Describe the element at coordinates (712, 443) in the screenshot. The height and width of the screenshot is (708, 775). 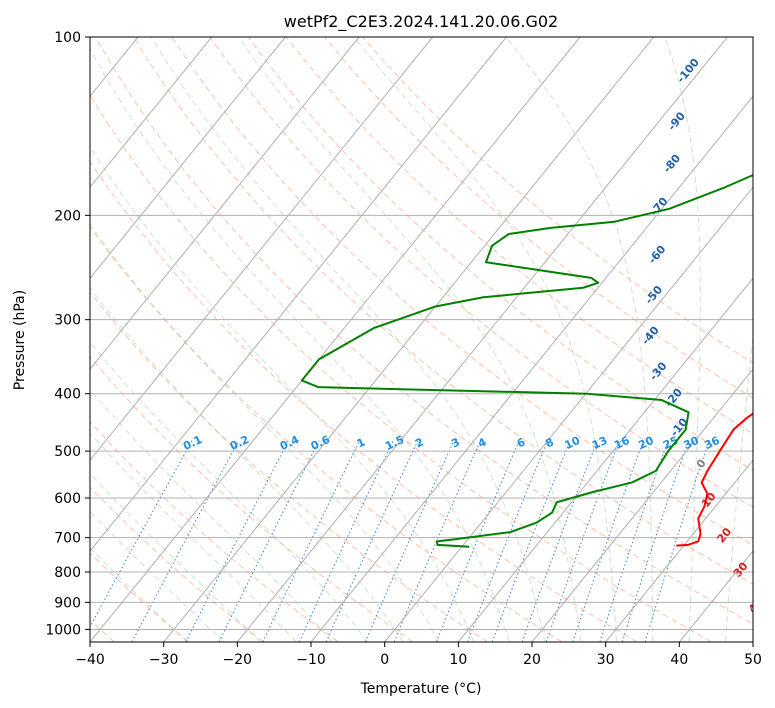
I see `mixing-ratio-label: 36` at that location.